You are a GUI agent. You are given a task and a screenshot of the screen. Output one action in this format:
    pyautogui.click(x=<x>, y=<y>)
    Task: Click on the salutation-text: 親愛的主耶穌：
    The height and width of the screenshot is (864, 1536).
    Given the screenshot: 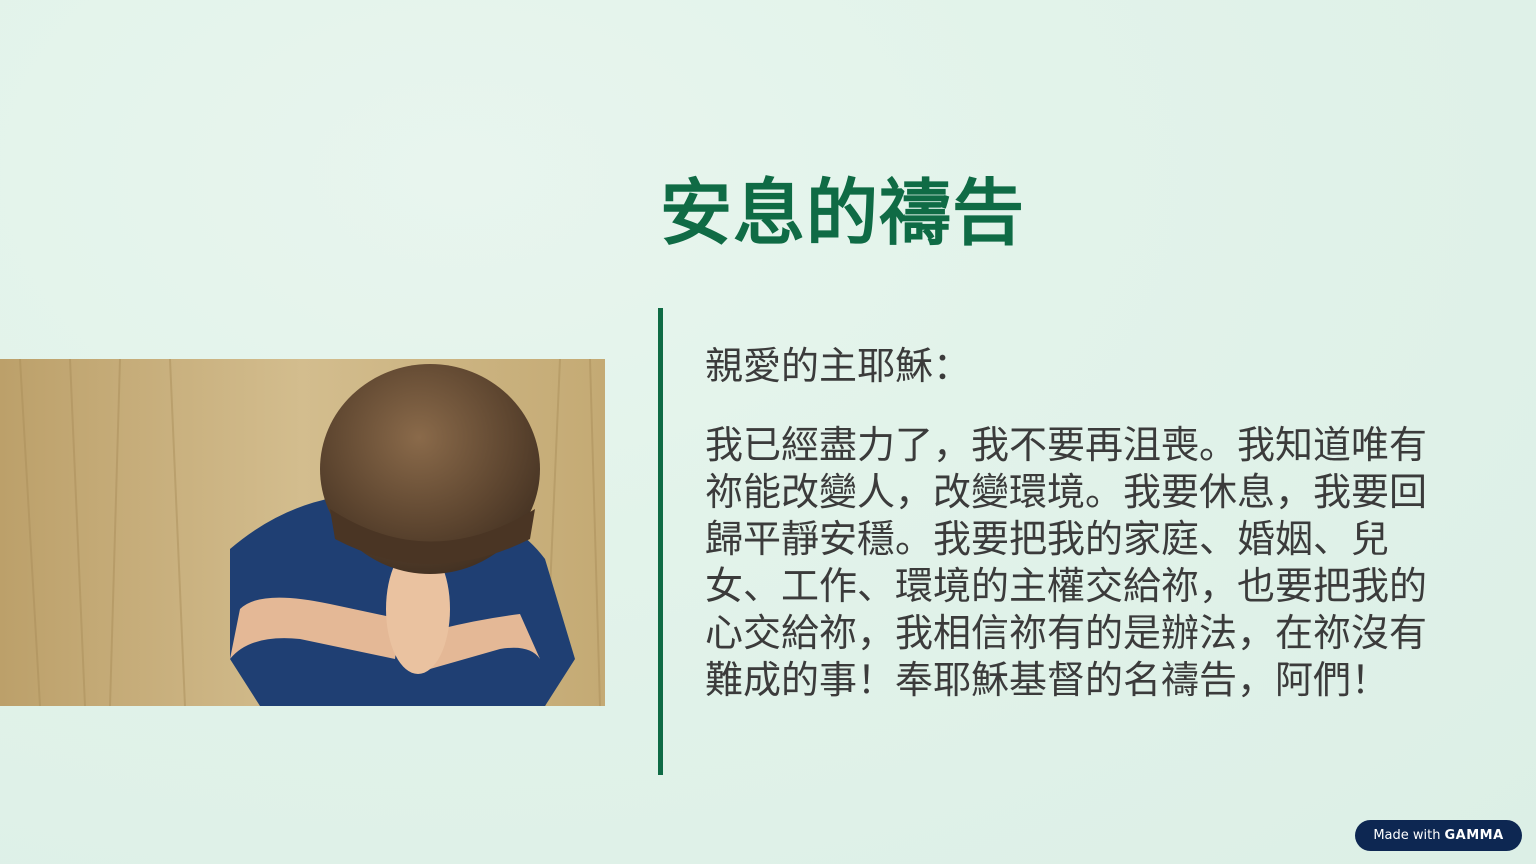 What is the action you would take?
    pyautogui.click(x=838, y=366)
    